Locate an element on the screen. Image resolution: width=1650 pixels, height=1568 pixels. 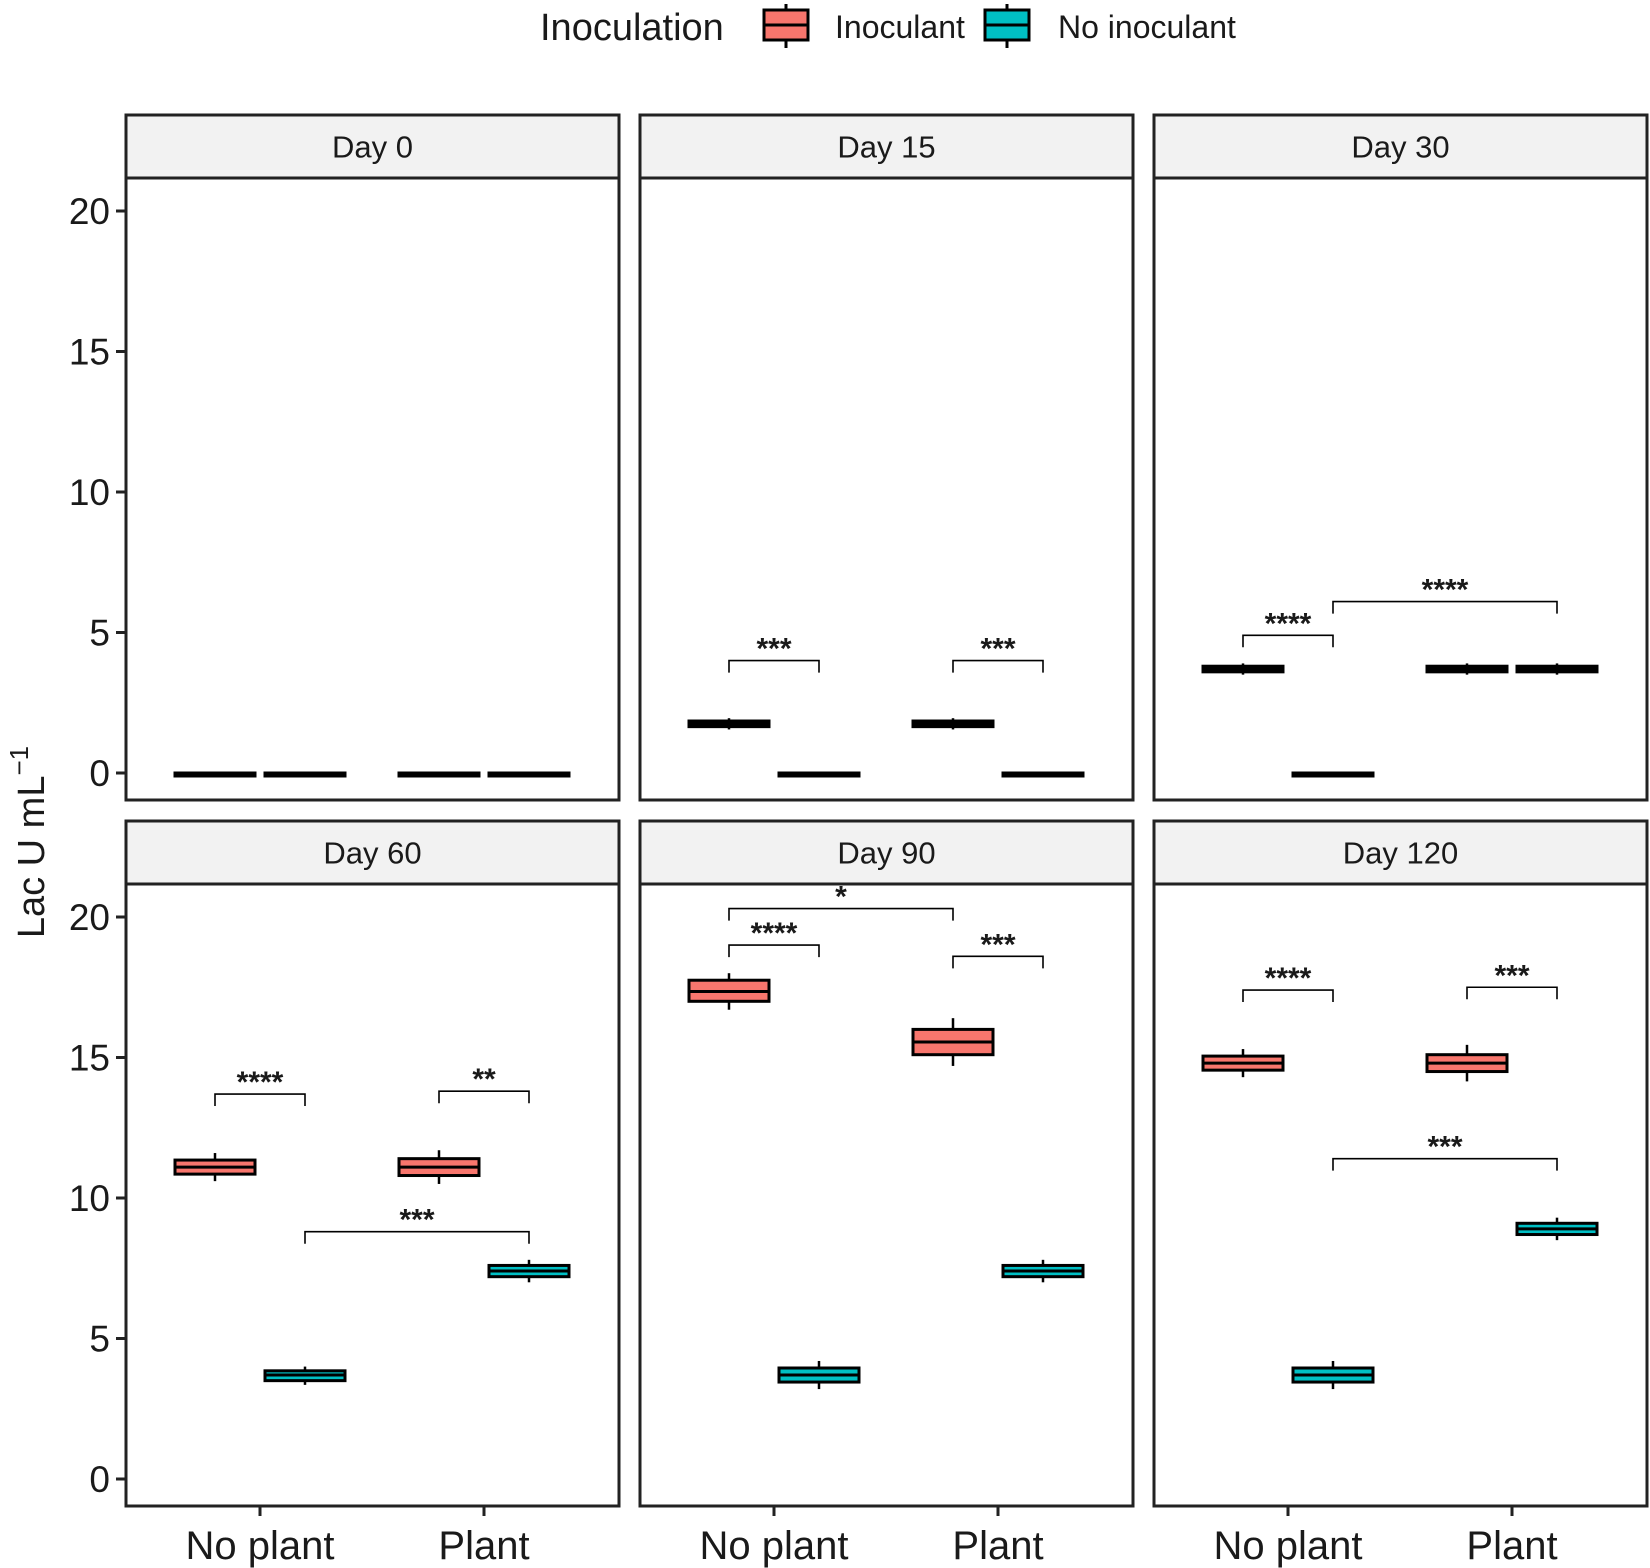
significance-bracket: * is located at coordinates (841, 901).